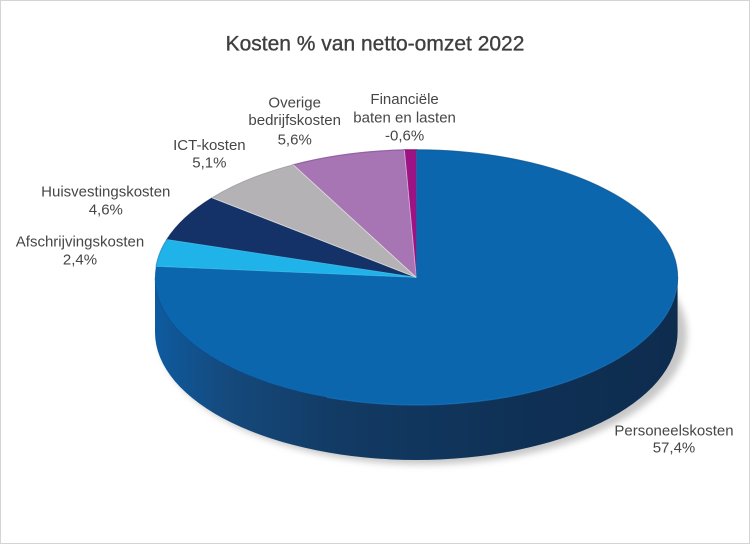 This screenshot has width=750, height=544. I want to click on svg-text: bedrijfskosten, so click(294, 120).